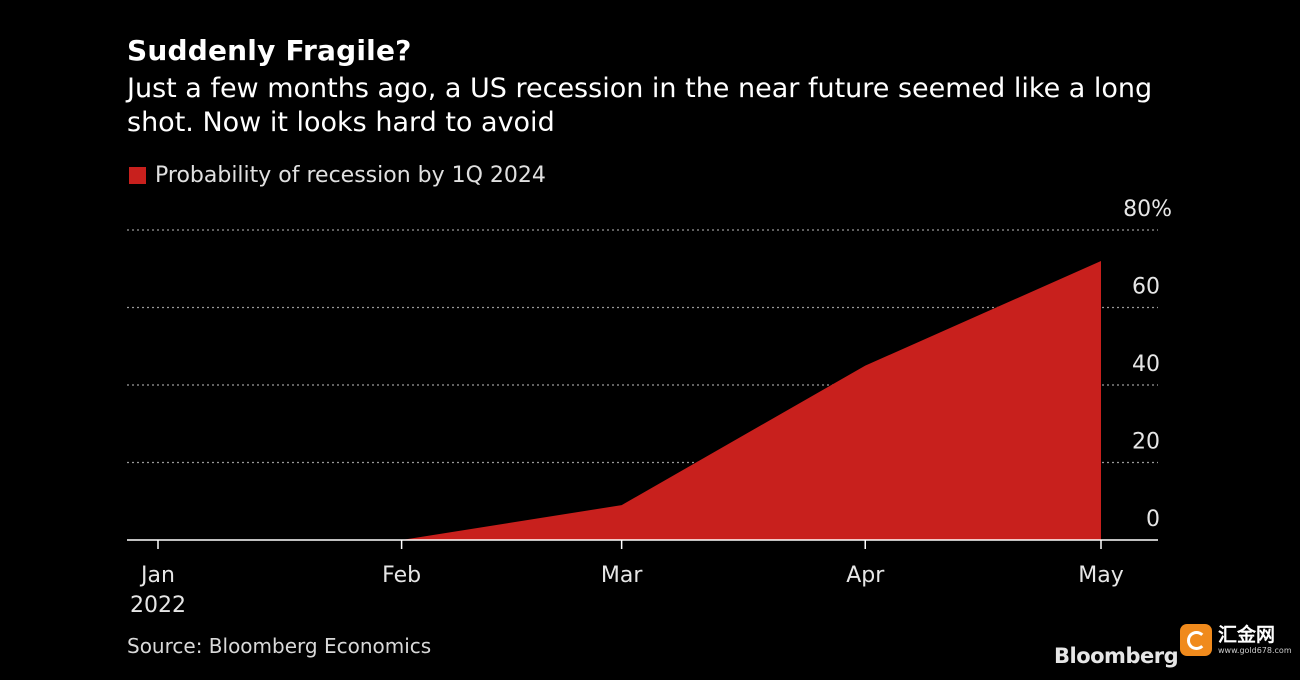 This screenshot has height=680, width=1300. Describe the element at coordinates (1116, 656) in the screenshot. I see `bloomberg-logo: Bloomberg` at that location.